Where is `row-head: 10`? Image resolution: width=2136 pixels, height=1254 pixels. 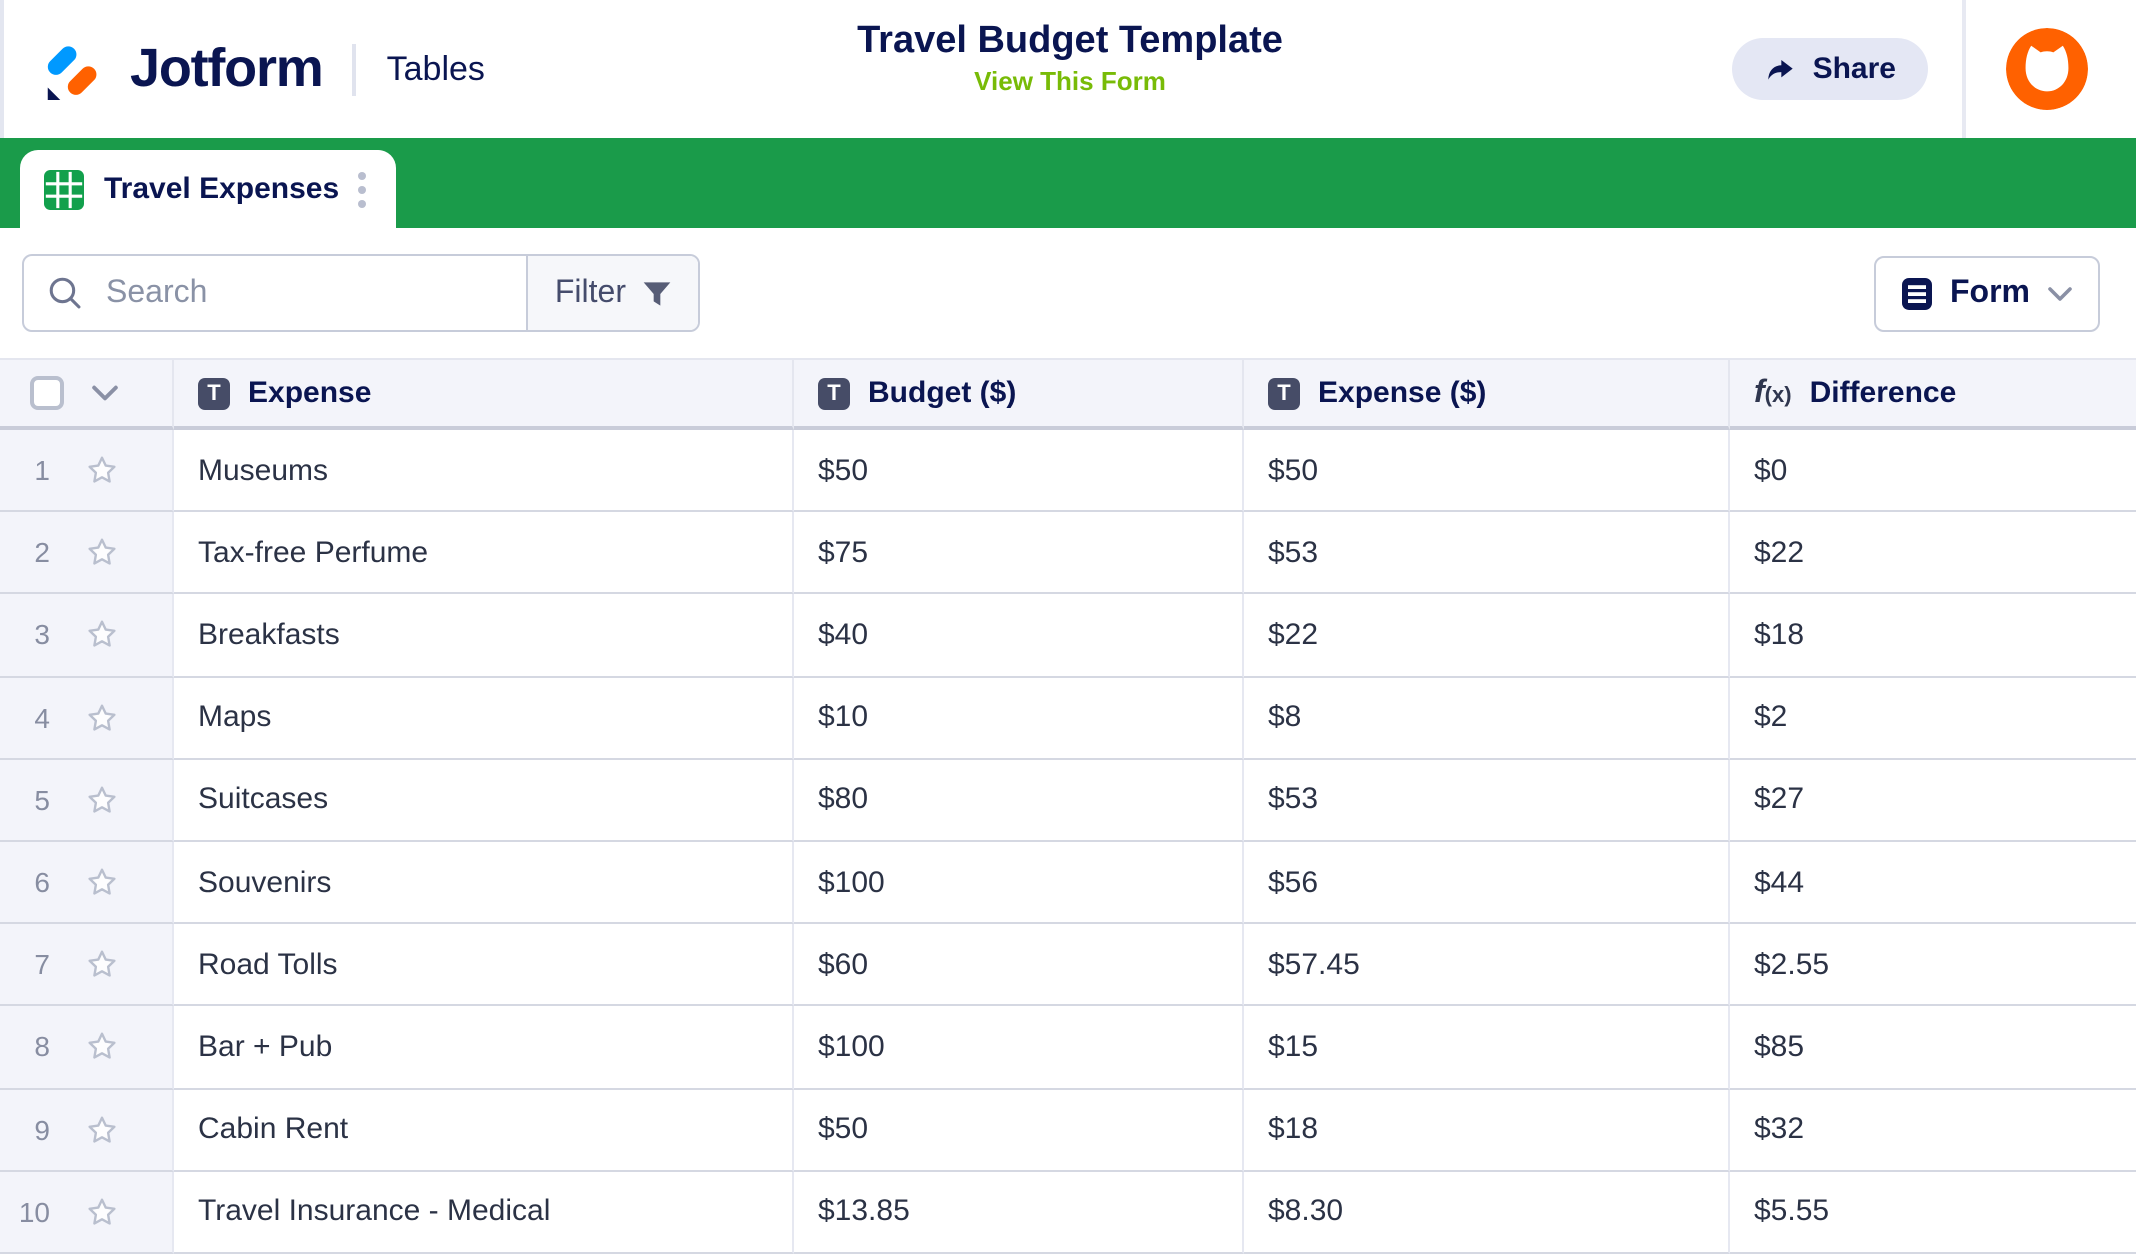
row-head: 10 is located at coordinates (87, 1212).